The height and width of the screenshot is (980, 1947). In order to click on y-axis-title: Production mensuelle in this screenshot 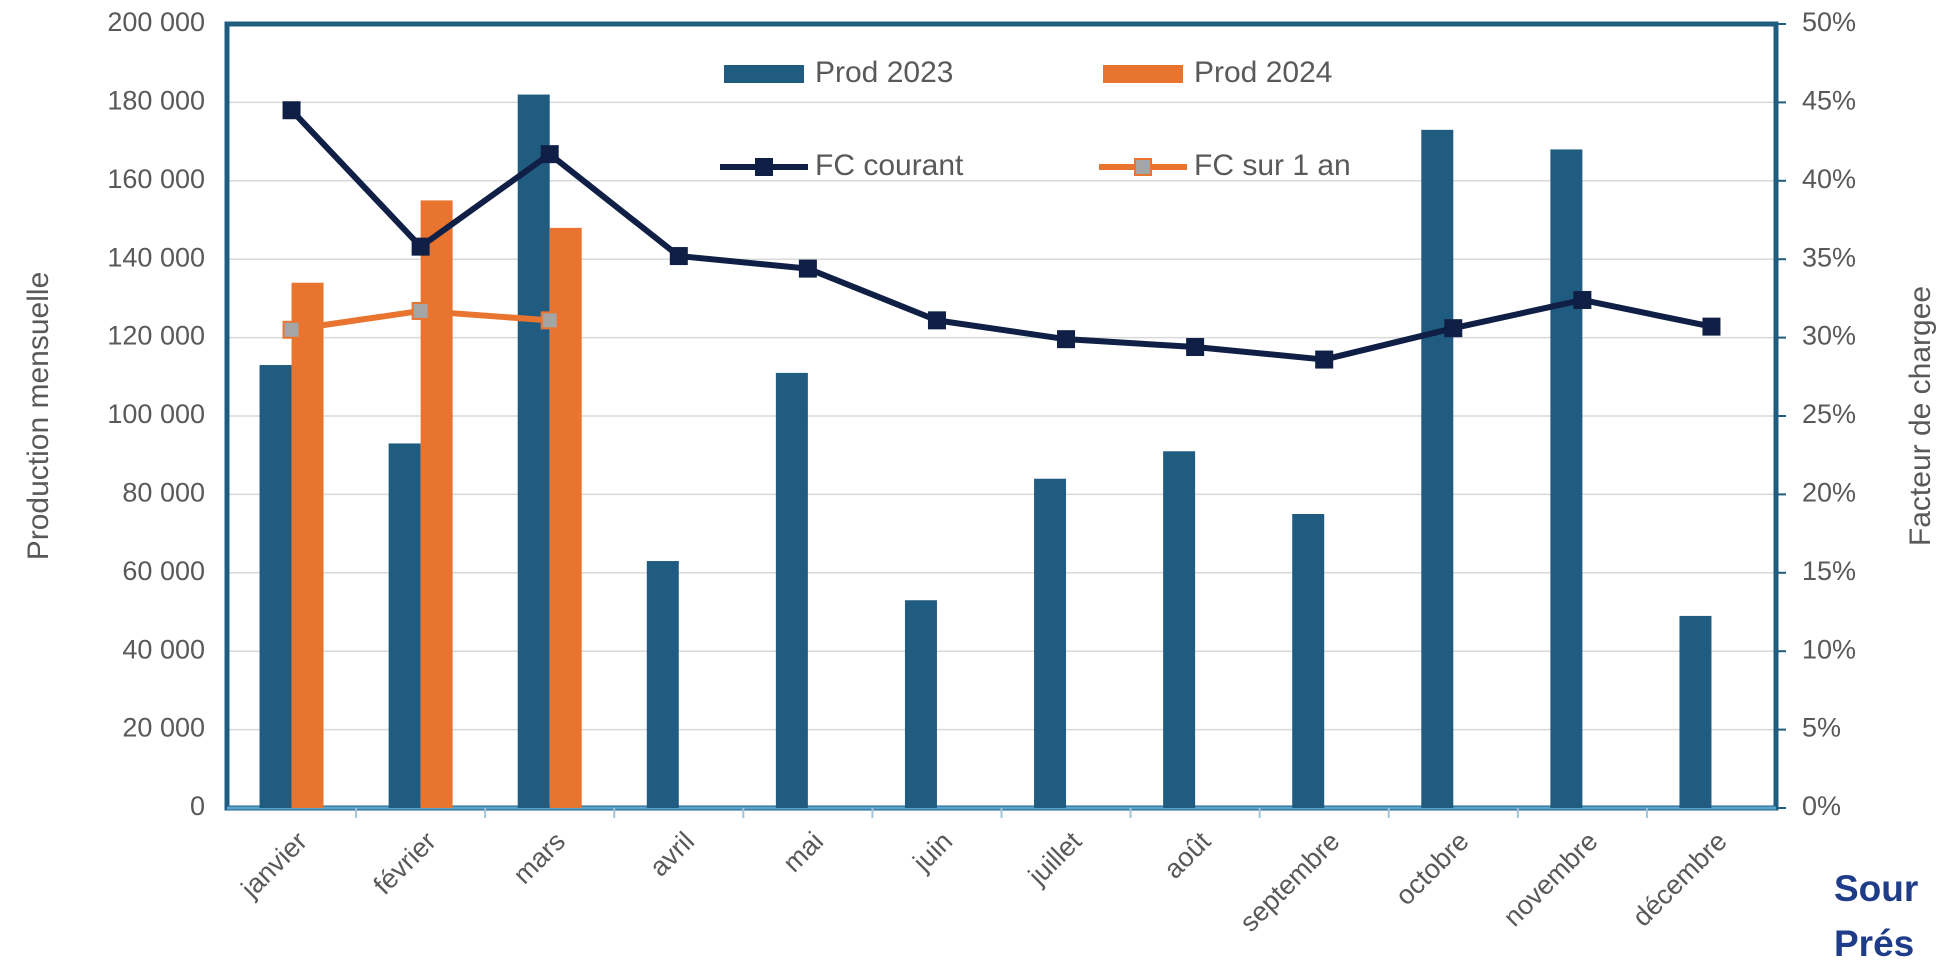, I will do `click(38, 416)`.